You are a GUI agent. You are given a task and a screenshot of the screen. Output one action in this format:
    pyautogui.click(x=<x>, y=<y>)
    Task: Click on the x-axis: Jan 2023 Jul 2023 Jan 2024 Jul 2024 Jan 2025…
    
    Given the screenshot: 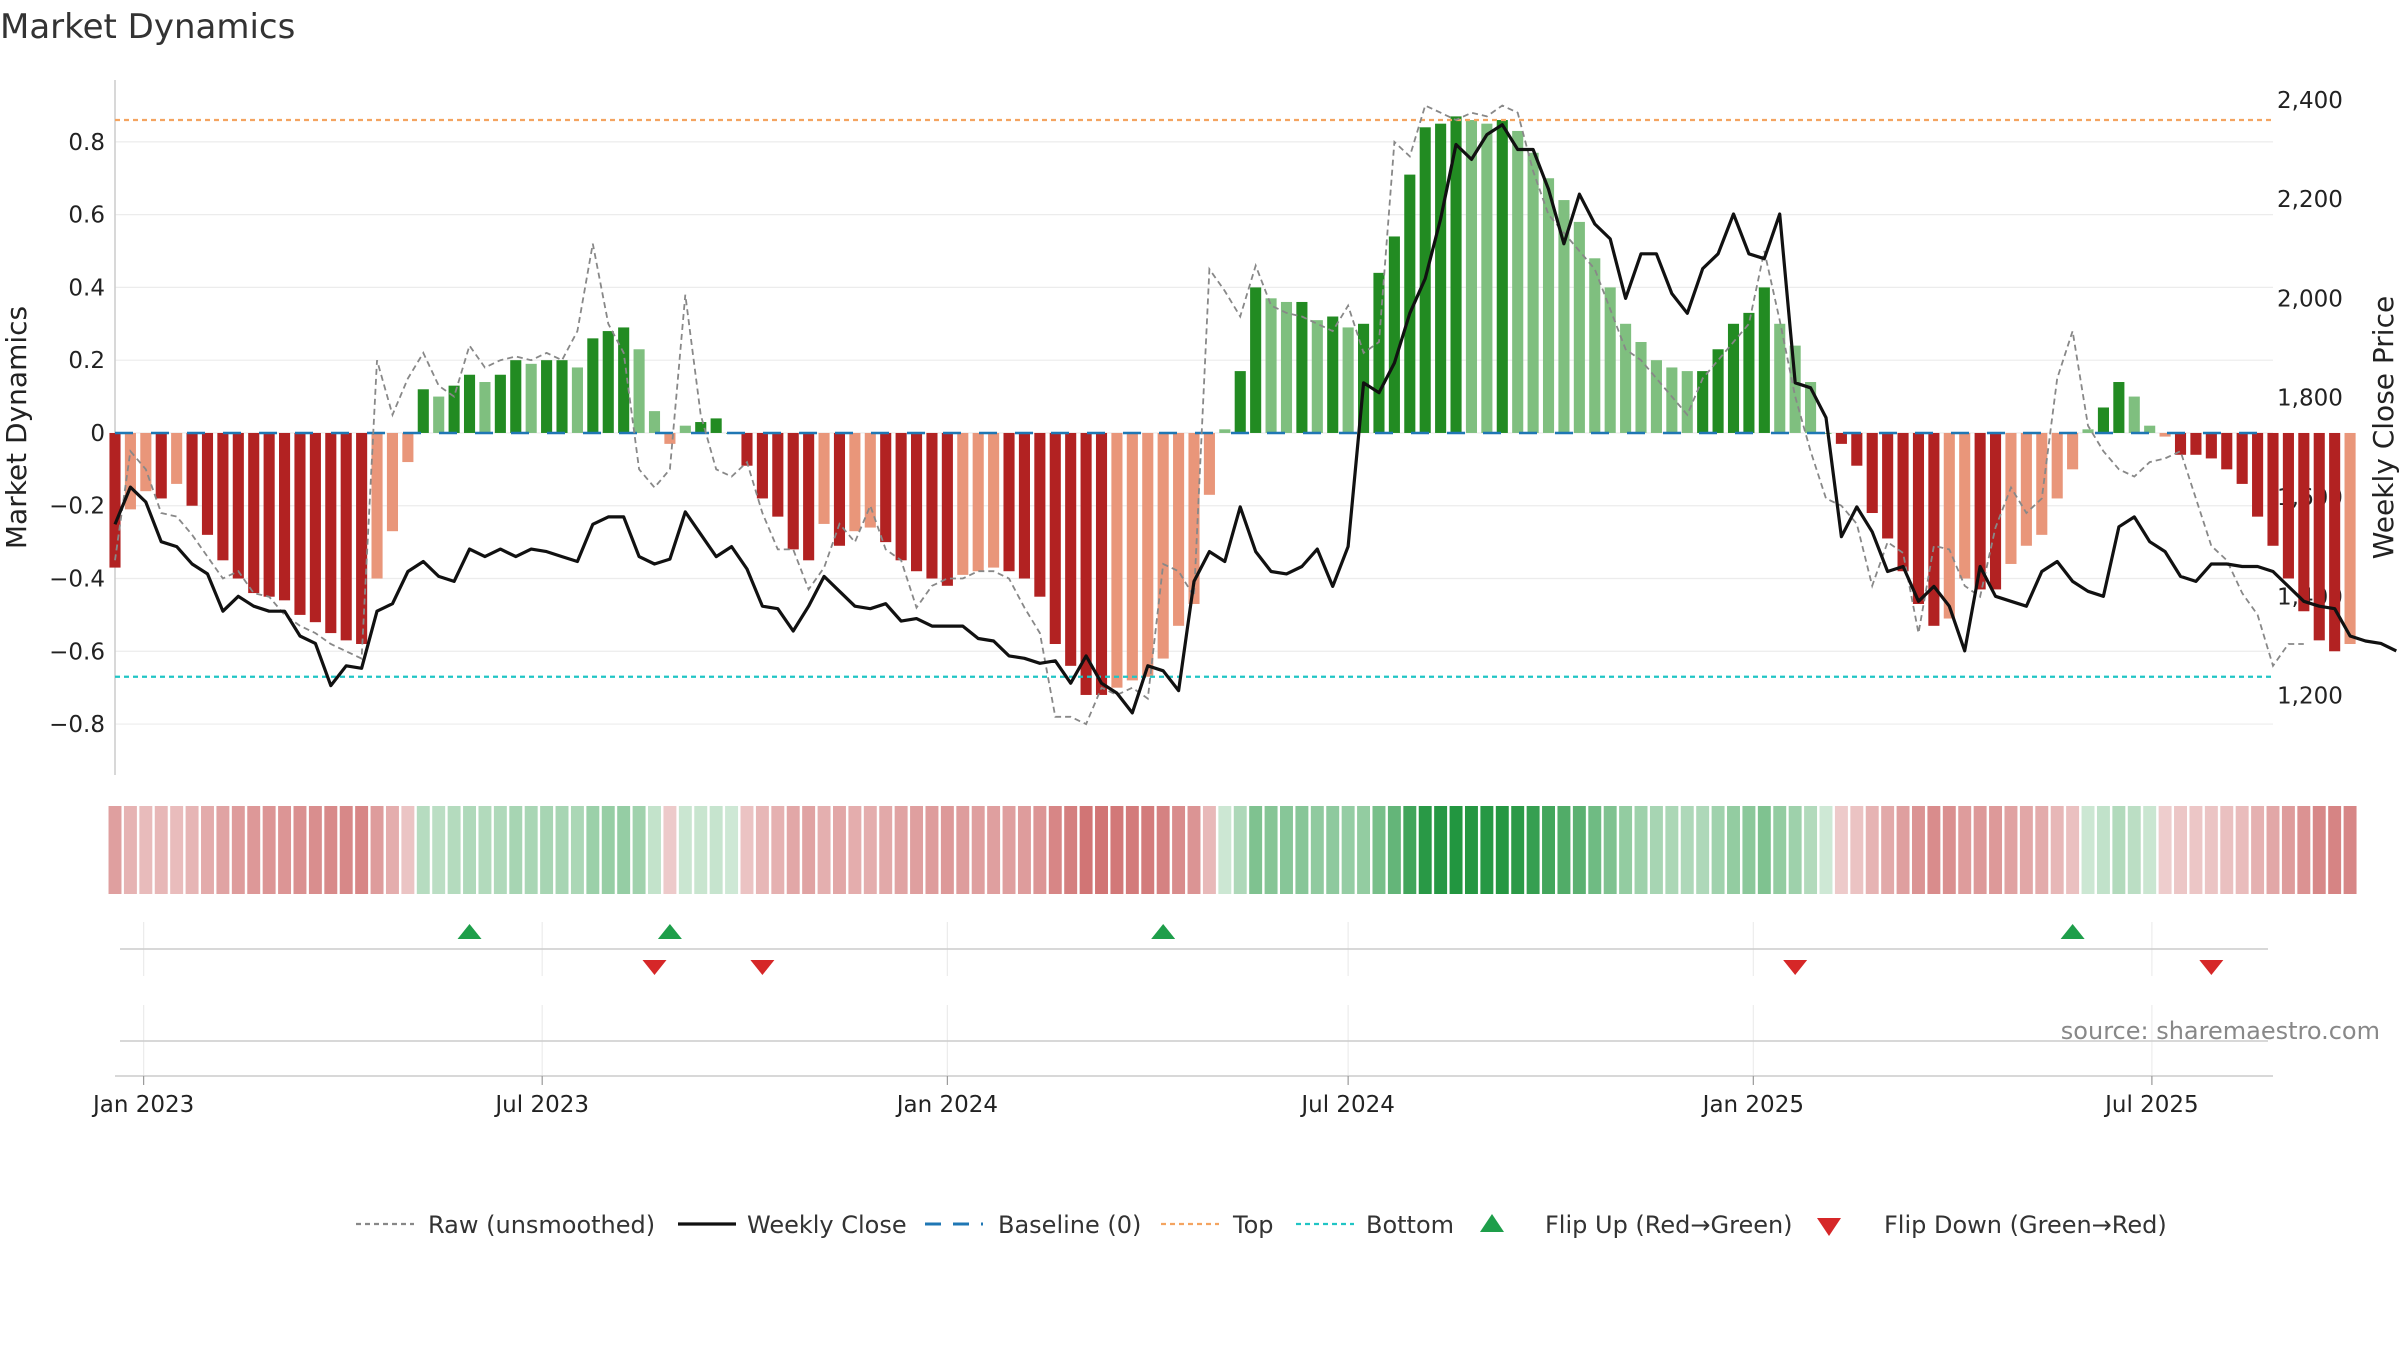 What is the action you would take?
    pyautogui.click(x=1182, y=1096)
    